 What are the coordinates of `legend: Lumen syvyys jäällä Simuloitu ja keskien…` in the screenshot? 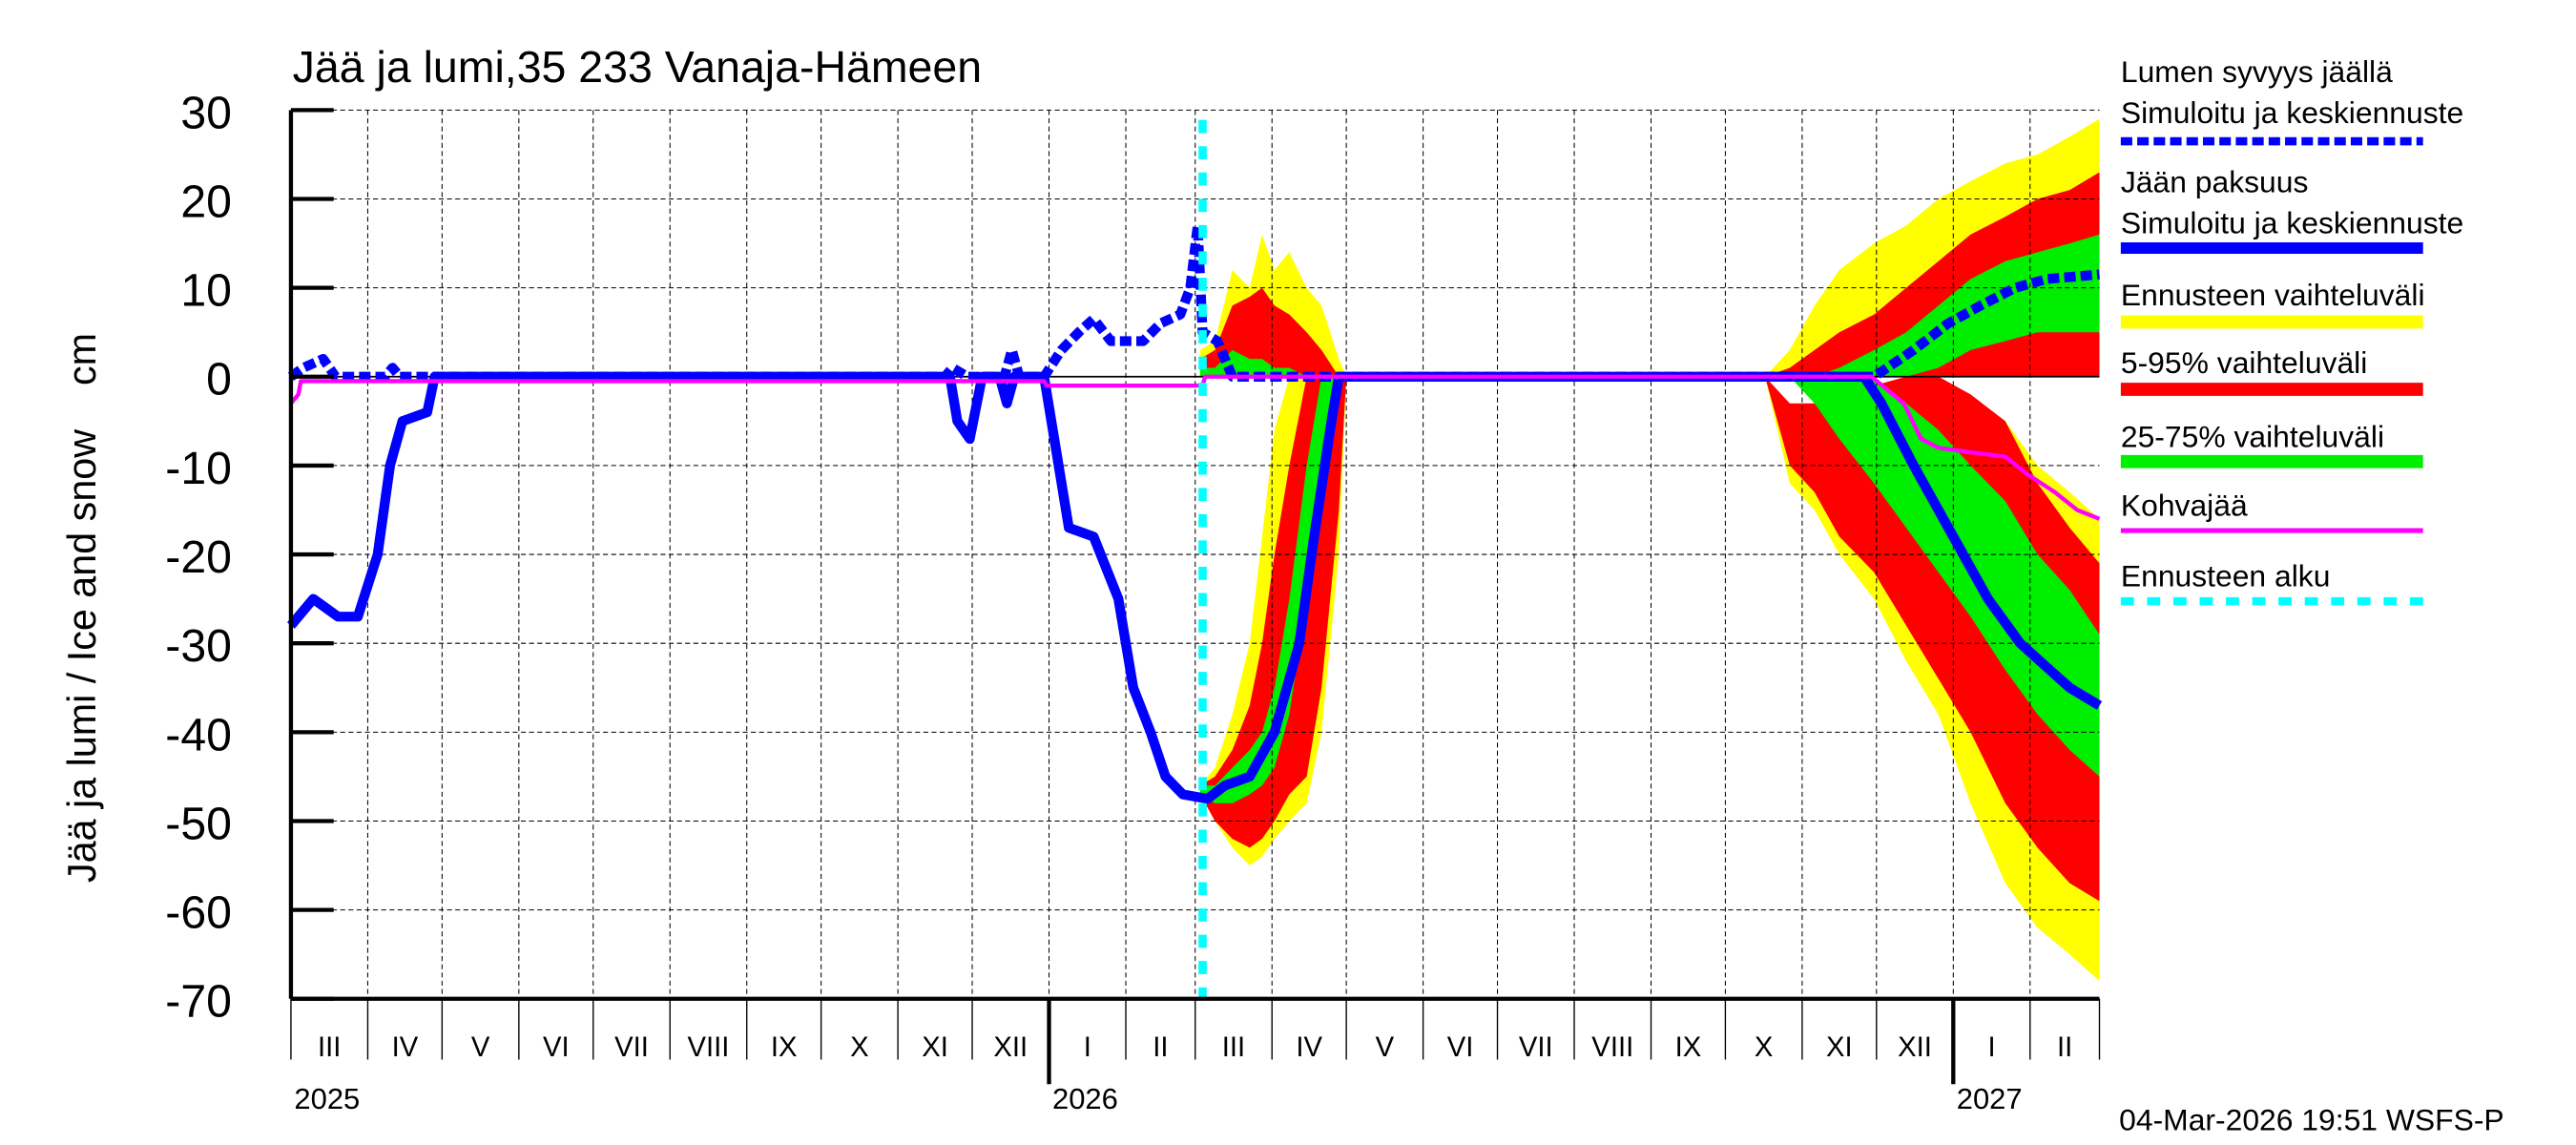 It's located at (2291, 330).